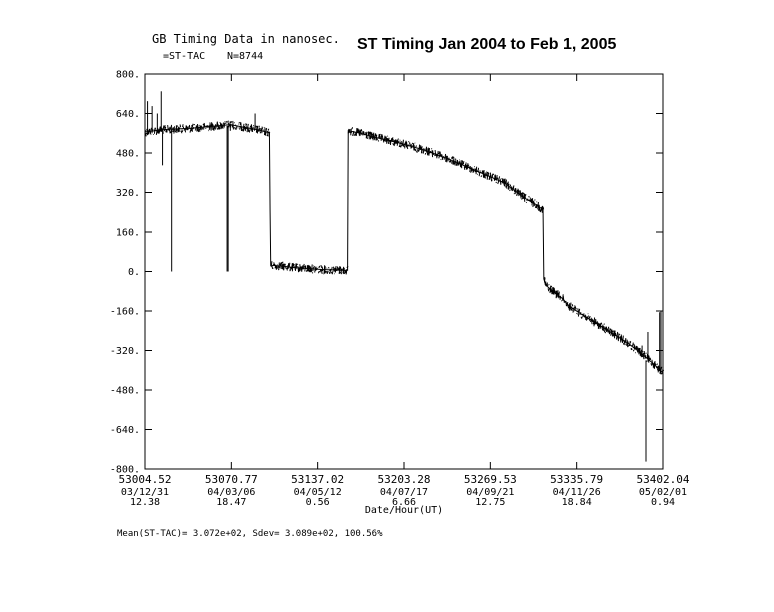  I want to click on y-tick-label: -480., so click(125, 391).